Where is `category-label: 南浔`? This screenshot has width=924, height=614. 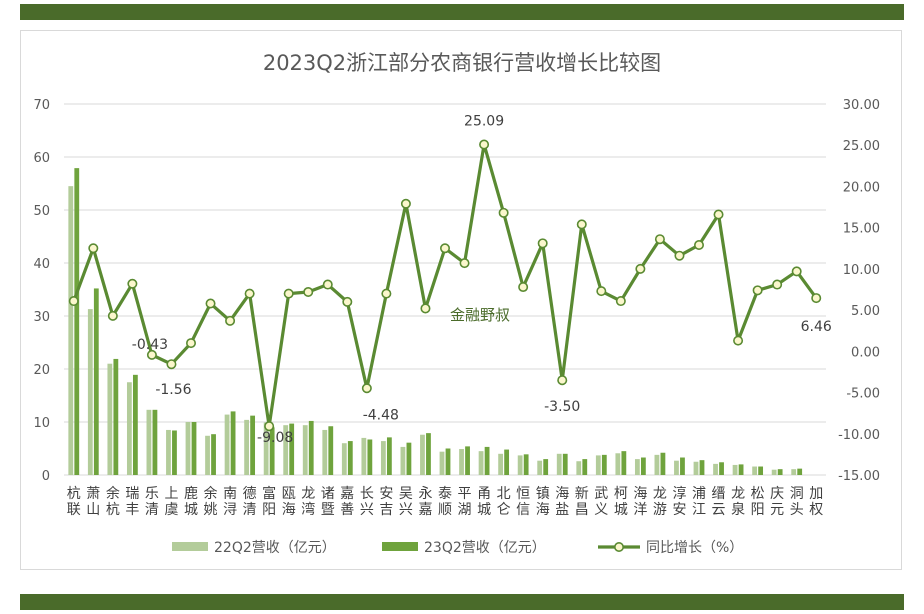
category-label: 南浔 is located at coordinates (230, 502).